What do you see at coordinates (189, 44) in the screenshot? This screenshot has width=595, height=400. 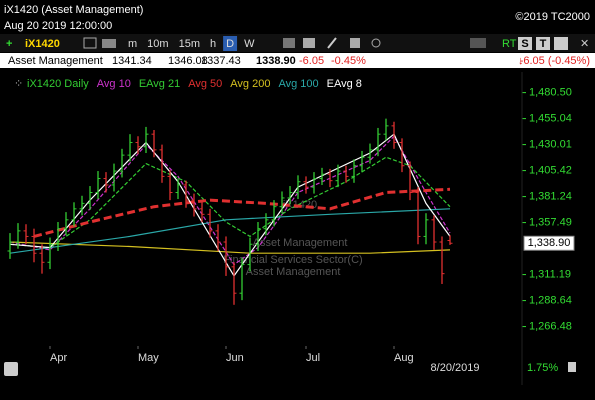 I see `interval-button: 15m` at bounding box center [189, 44].